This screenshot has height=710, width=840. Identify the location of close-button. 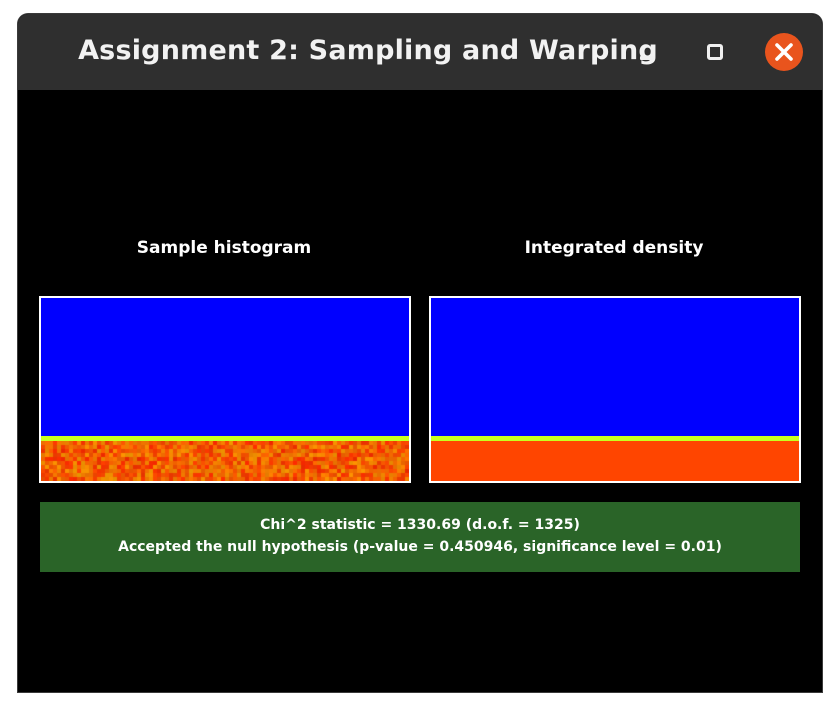
(784, 52).